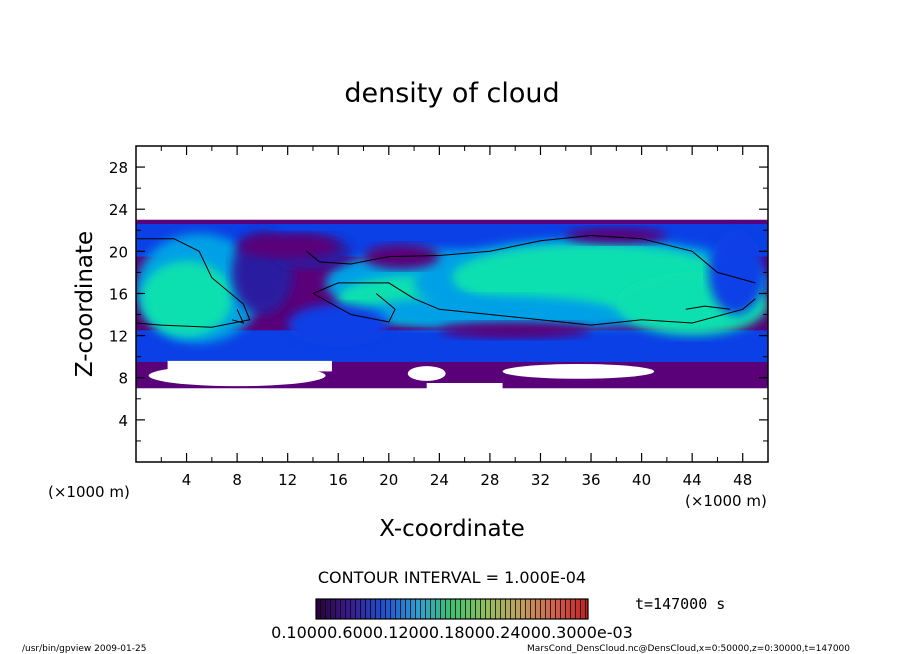  What do you see at coordinates (452, 577) in the screenshot?
I see `contour-interval-label: CONTOUR INTERVAL = 1.000E-04` at bounding box center [452, 577].